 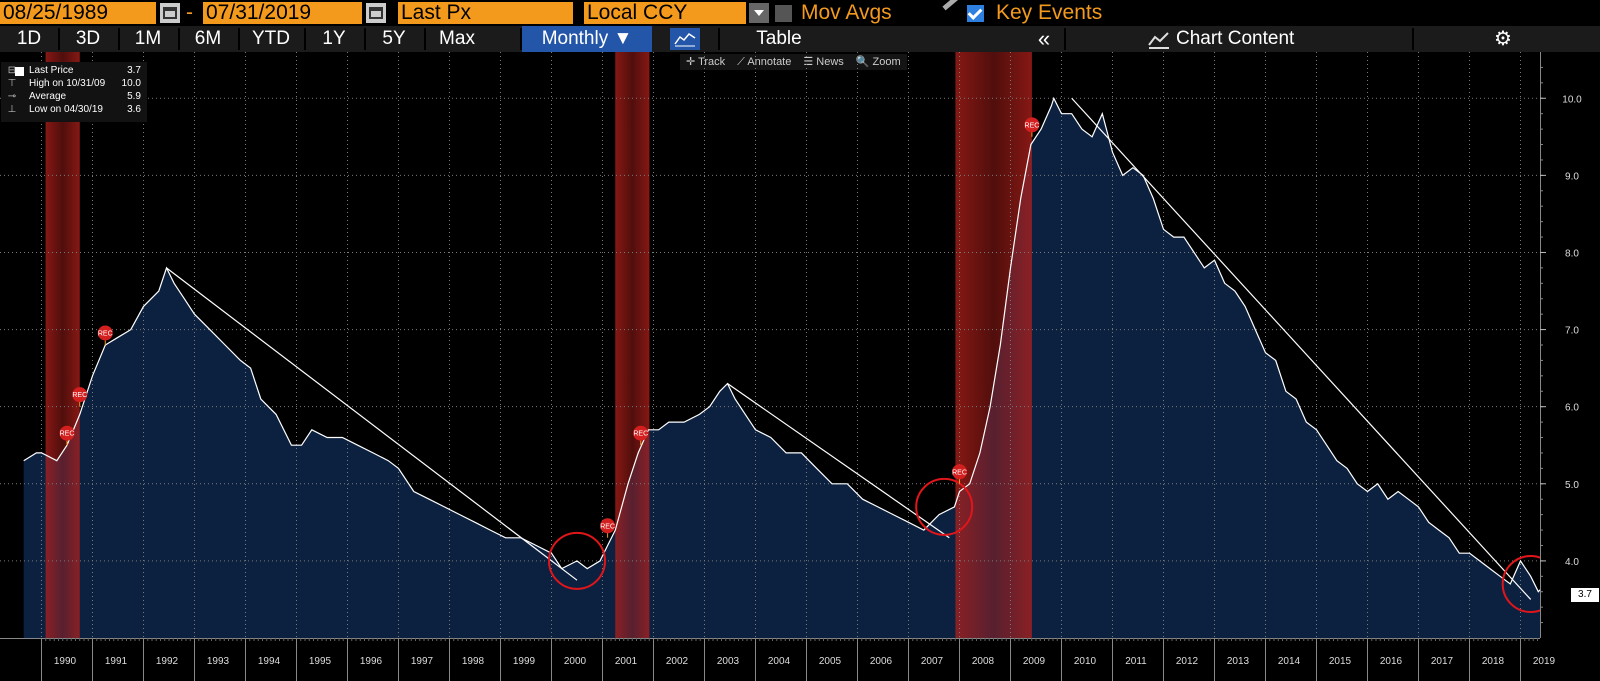 I want to click on end-date-field: 07/31/2019, so click(x=282, y=13).